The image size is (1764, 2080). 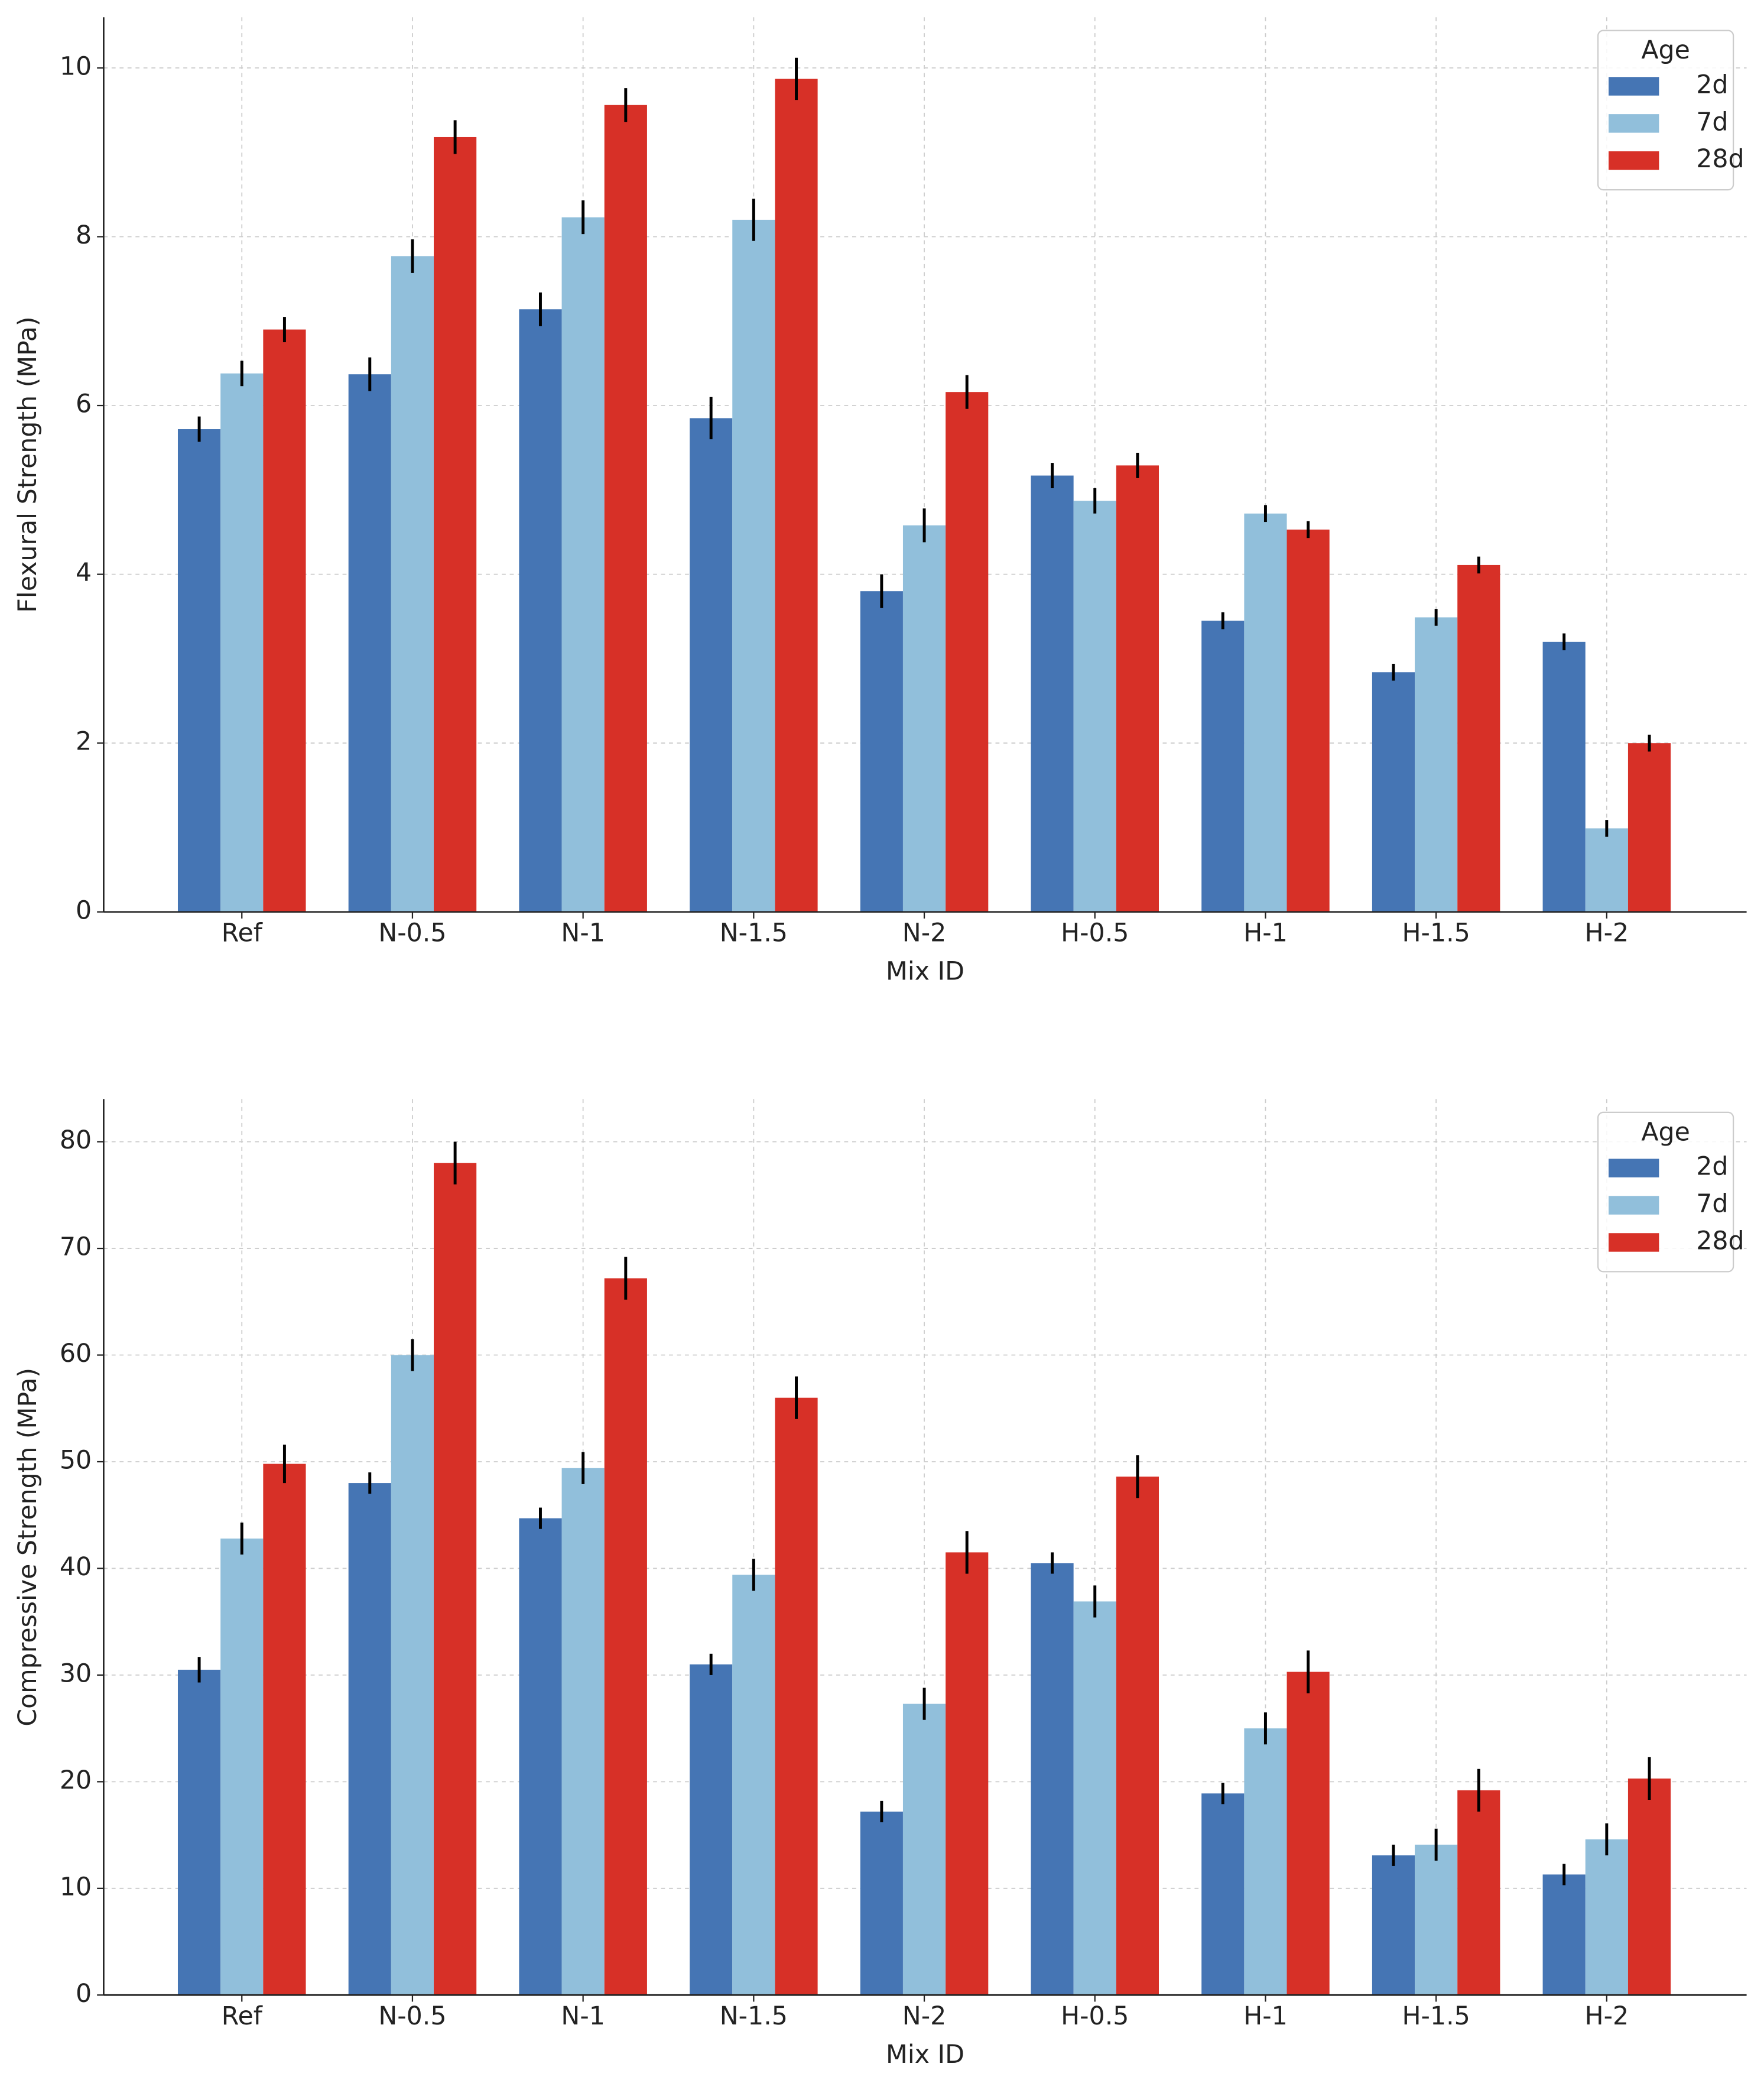 What do you see at coordinates (76, 1674) in the screenshot?
I see `y-tick-label: 30` at bounding box center [76, 1674].